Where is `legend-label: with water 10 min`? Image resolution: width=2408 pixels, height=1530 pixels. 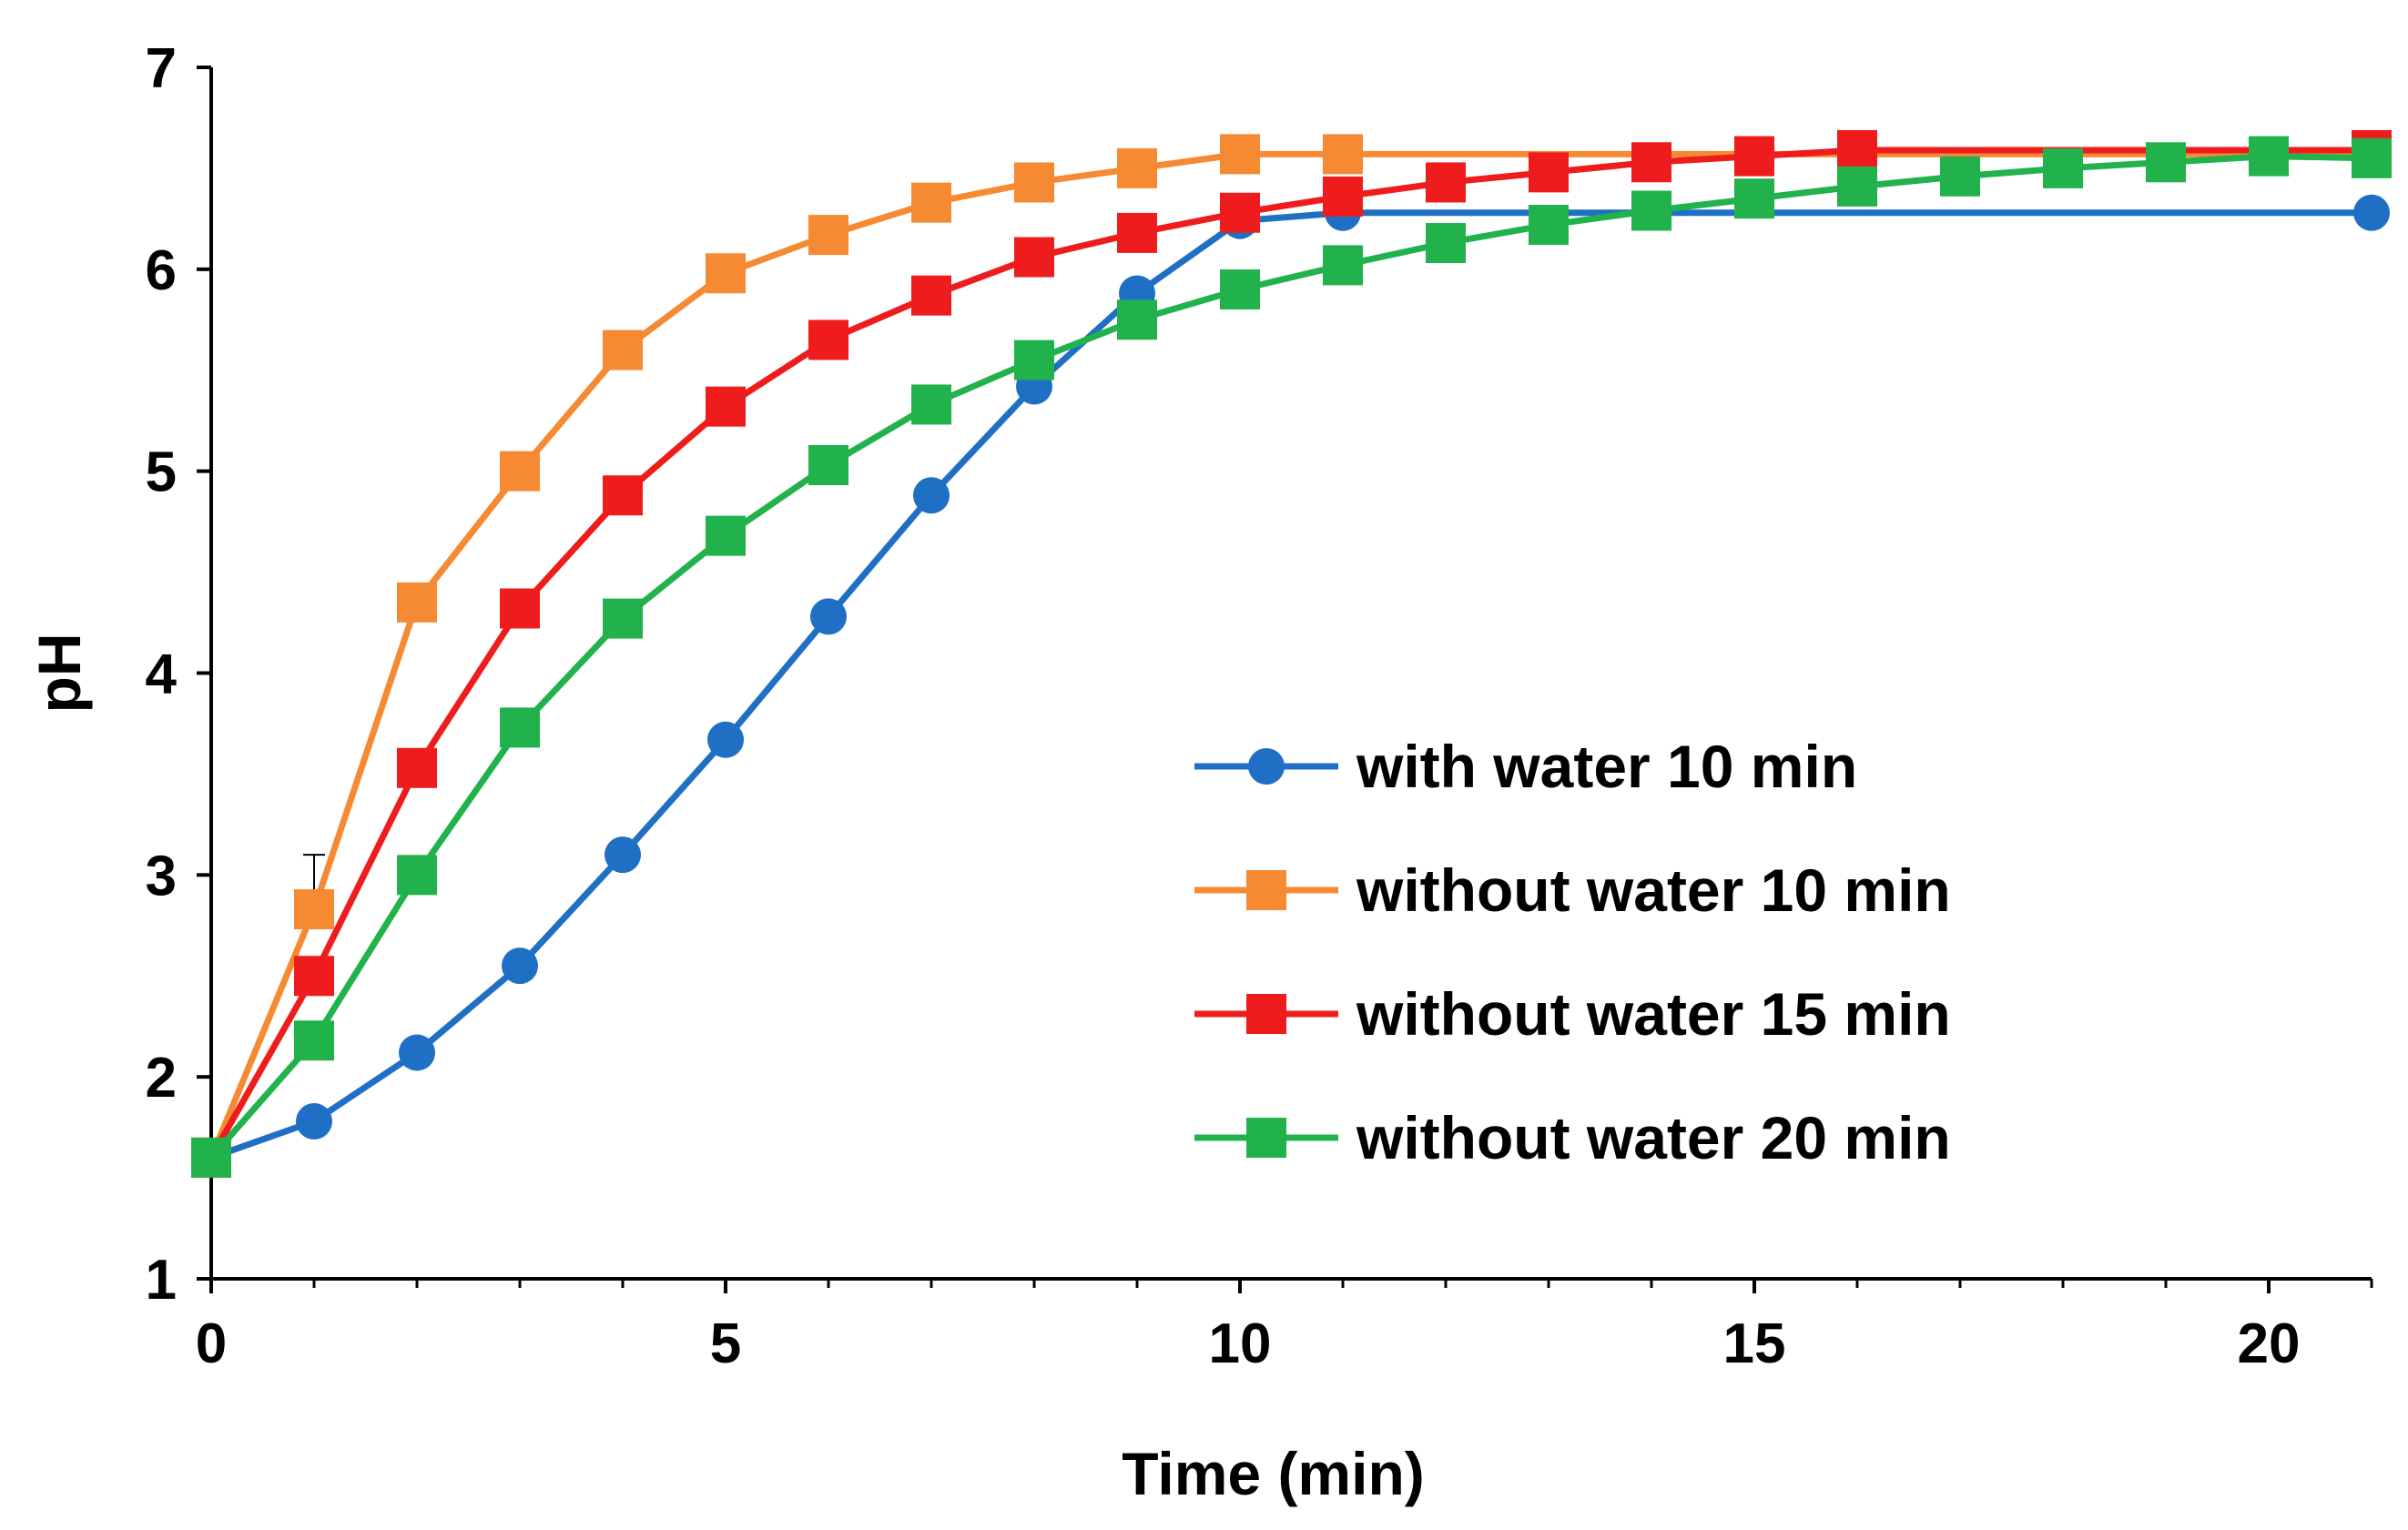
legend-label: with water 10 min is located at coordinates (1607, 767).